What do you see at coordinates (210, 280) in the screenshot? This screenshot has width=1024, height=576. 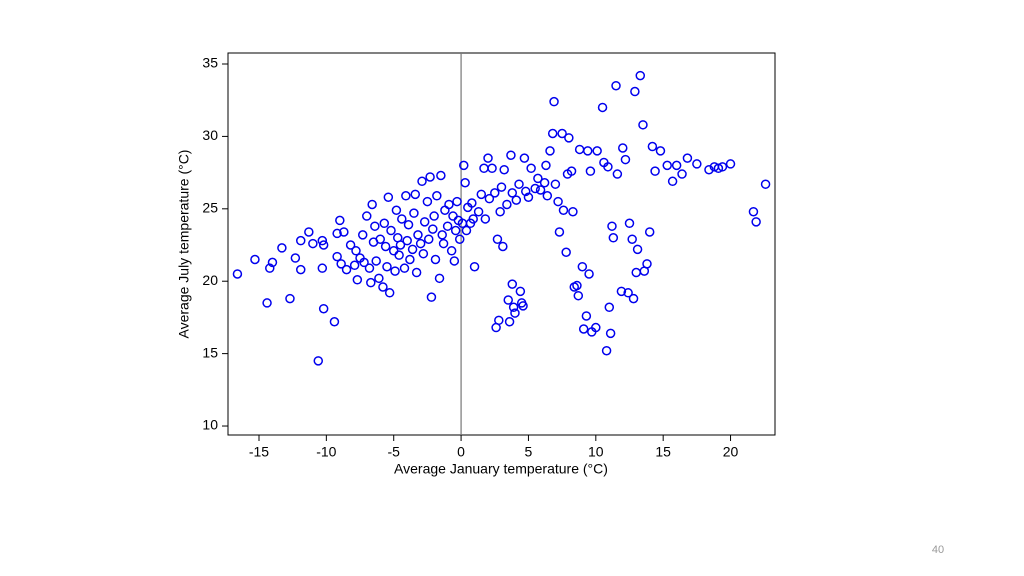 I see `y-tick-label: 20` at bounding box center [210, 280].